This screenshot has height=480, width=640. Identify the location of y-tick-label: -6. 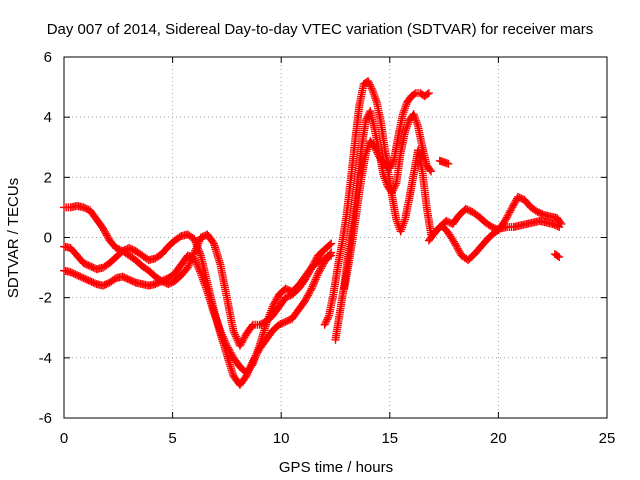
(45, 418).